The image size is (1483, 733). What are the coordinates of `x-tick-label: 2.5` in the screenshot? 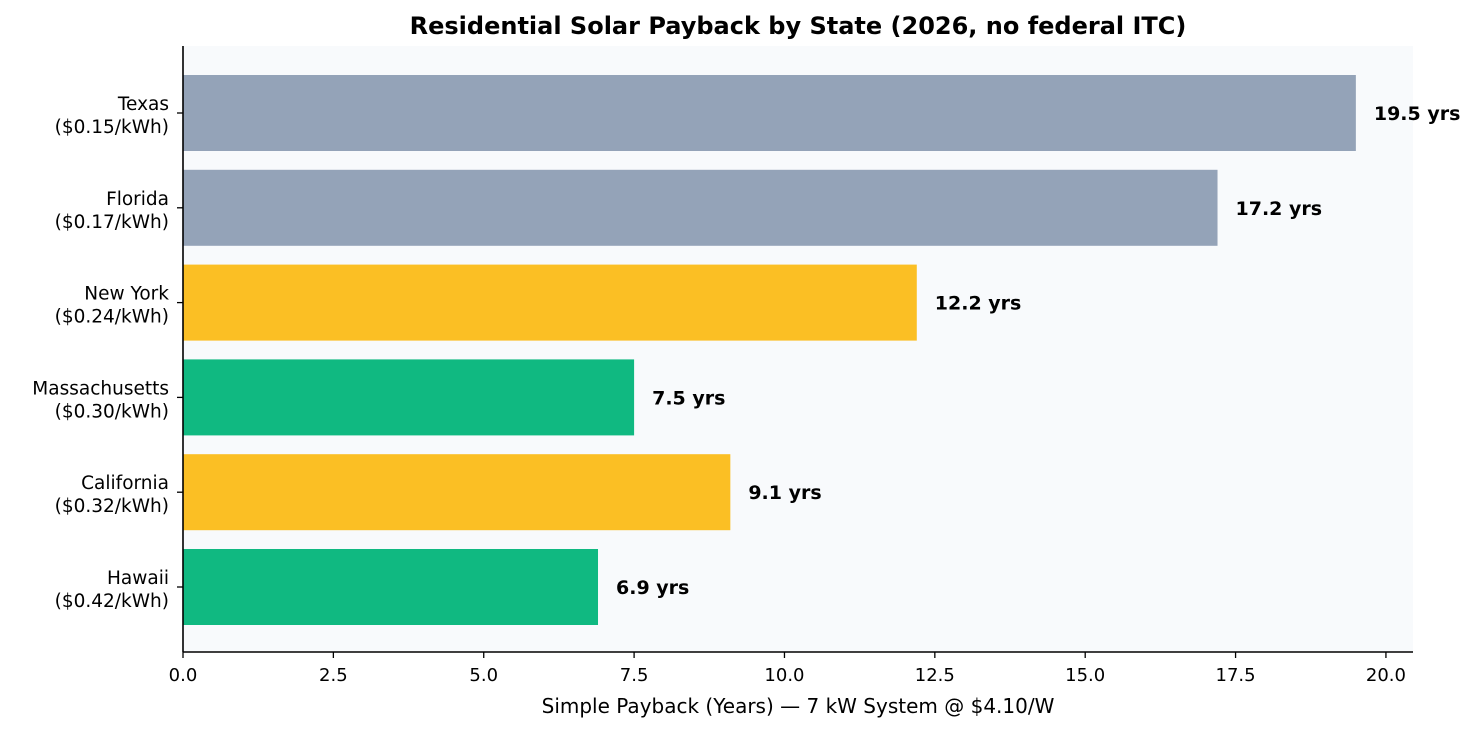 It's located at (333, 675).